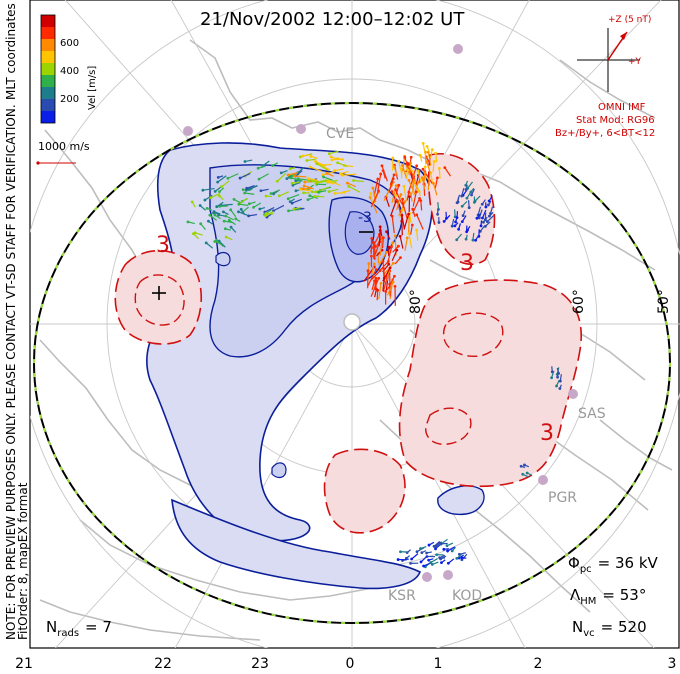 The height and width of the screenshot is (674, 680). I want to click on lat-label-60: 60°, so click(579, 301).